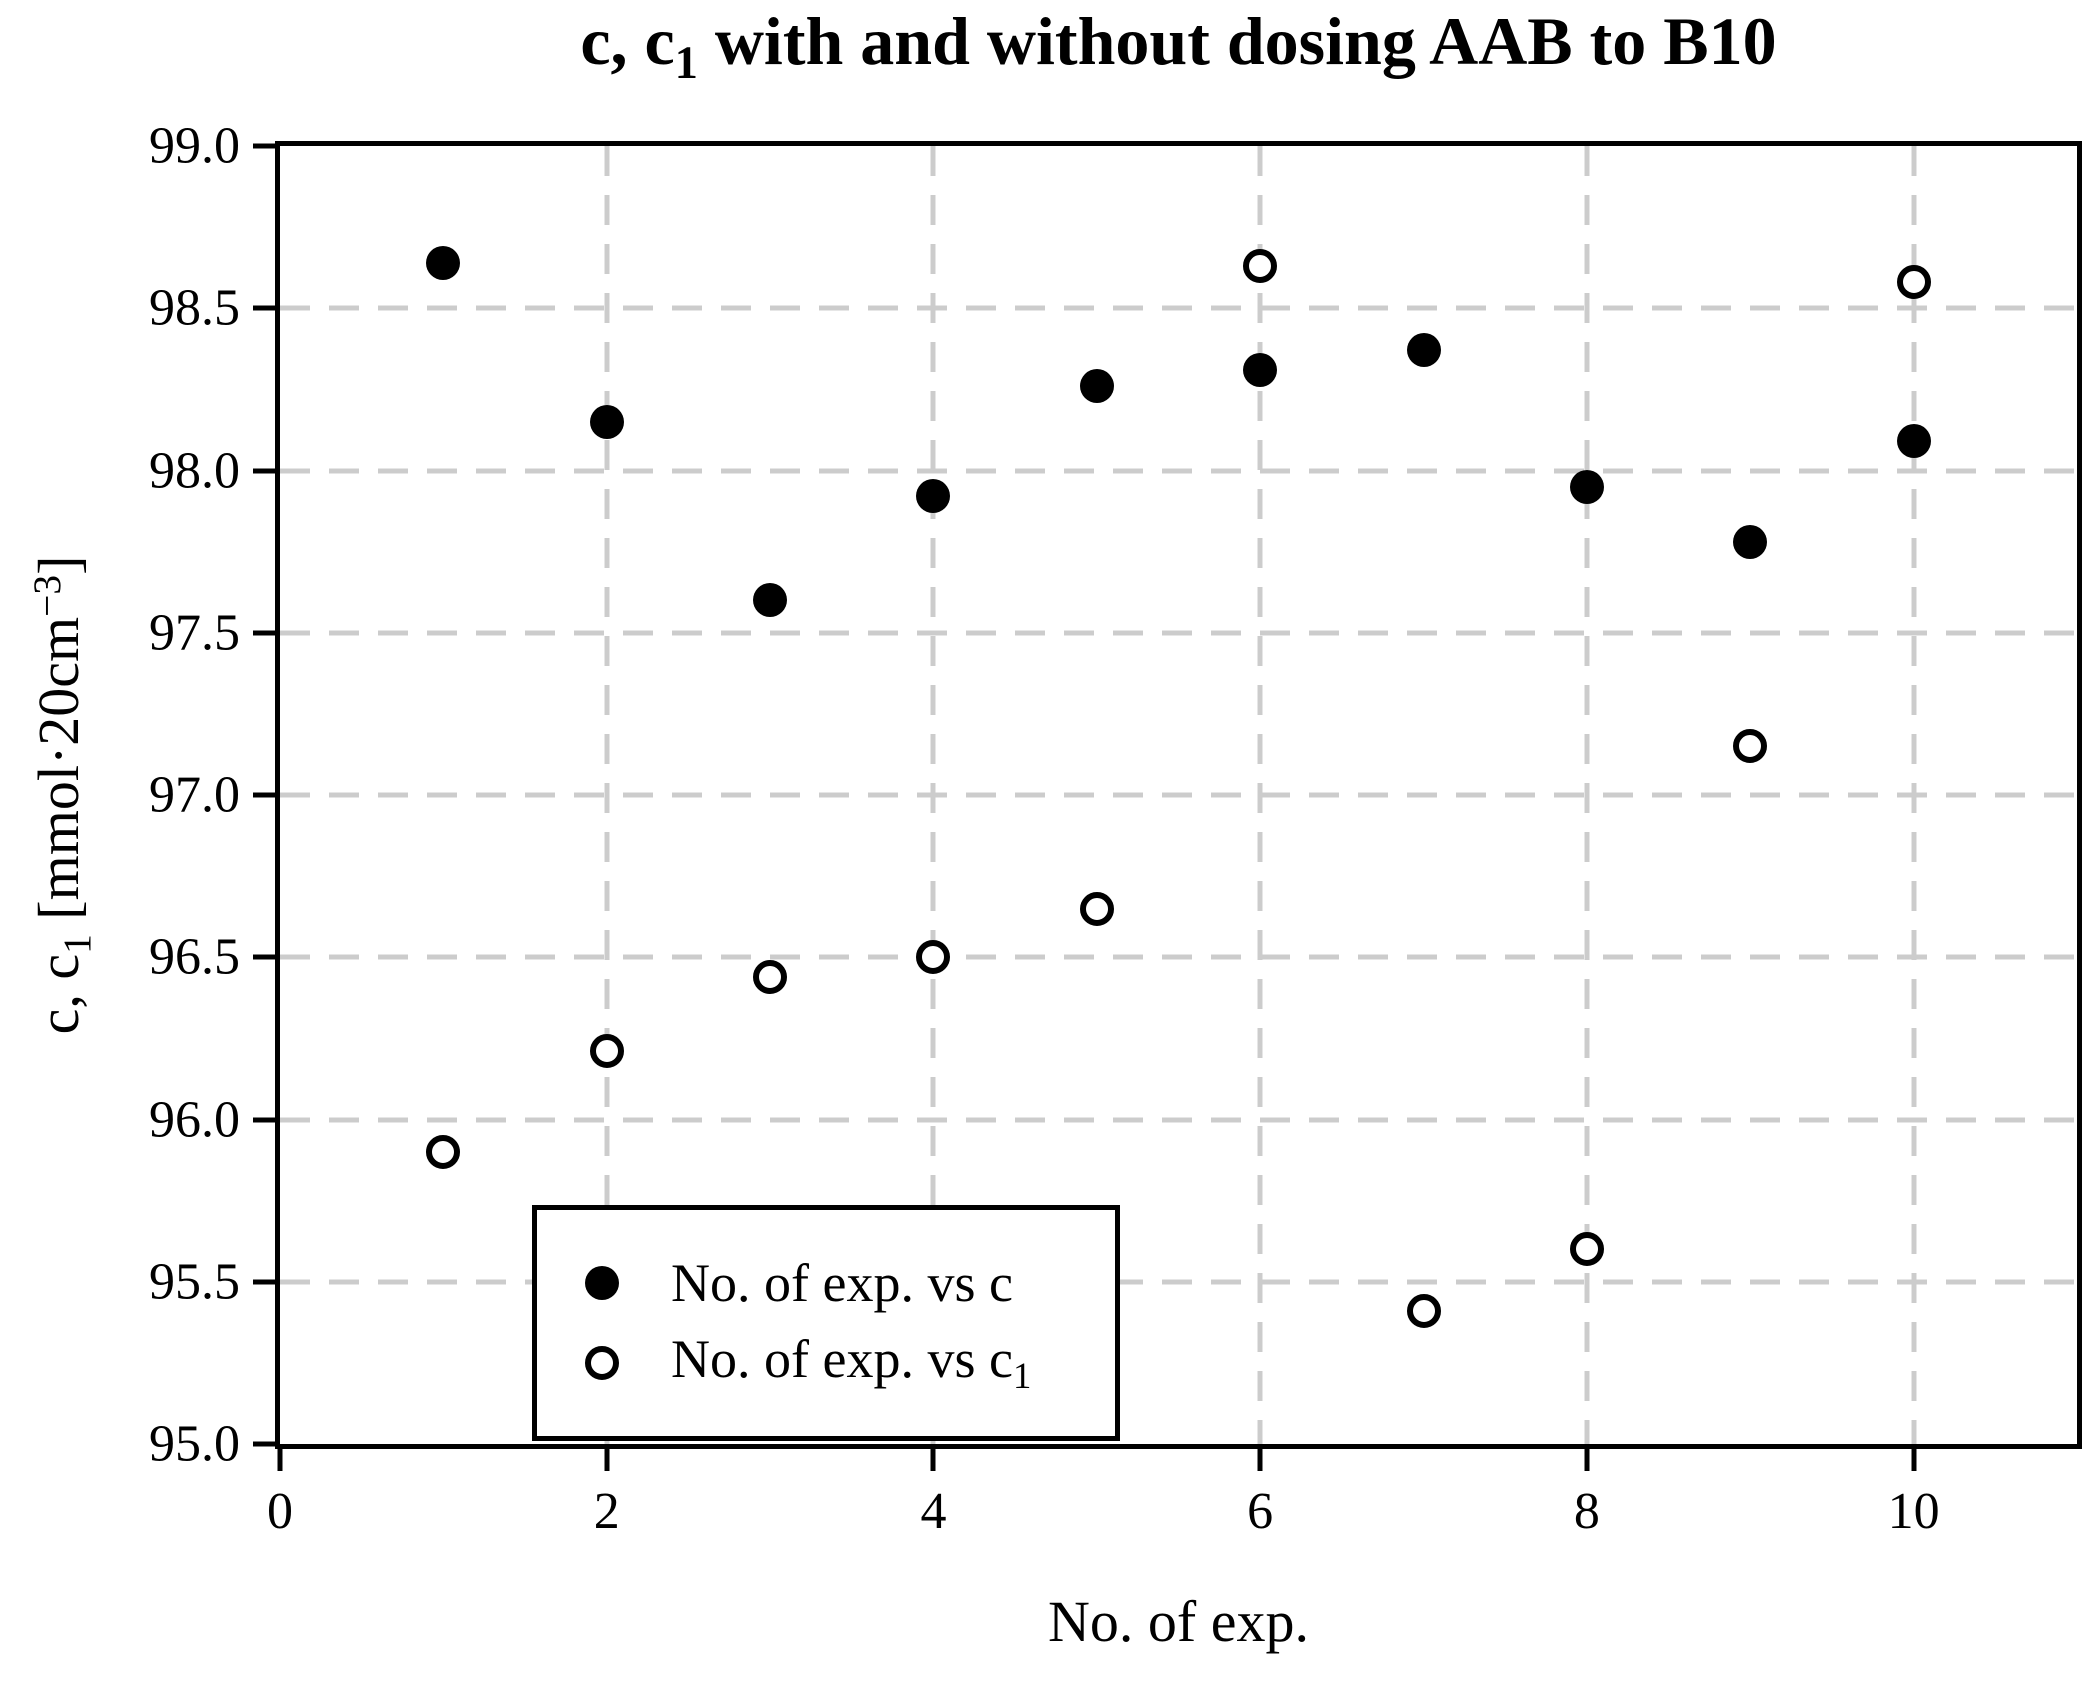 Image resolution: width=2088 pixels, height=1699 pixels. I want to click on x-tick-label: 10, so click(1913, 1511).